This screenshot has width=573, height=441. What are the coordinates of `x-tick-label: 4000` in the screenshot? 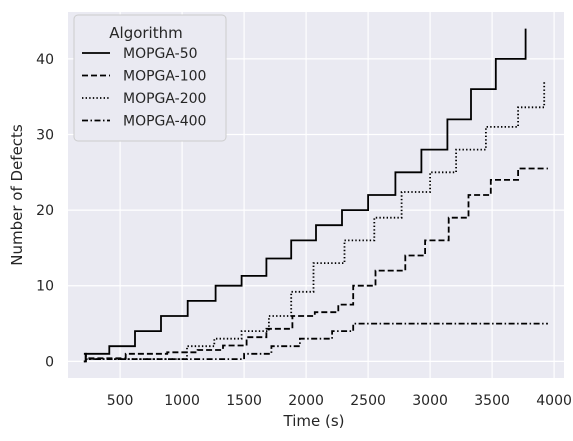 It's located at (554, 401).